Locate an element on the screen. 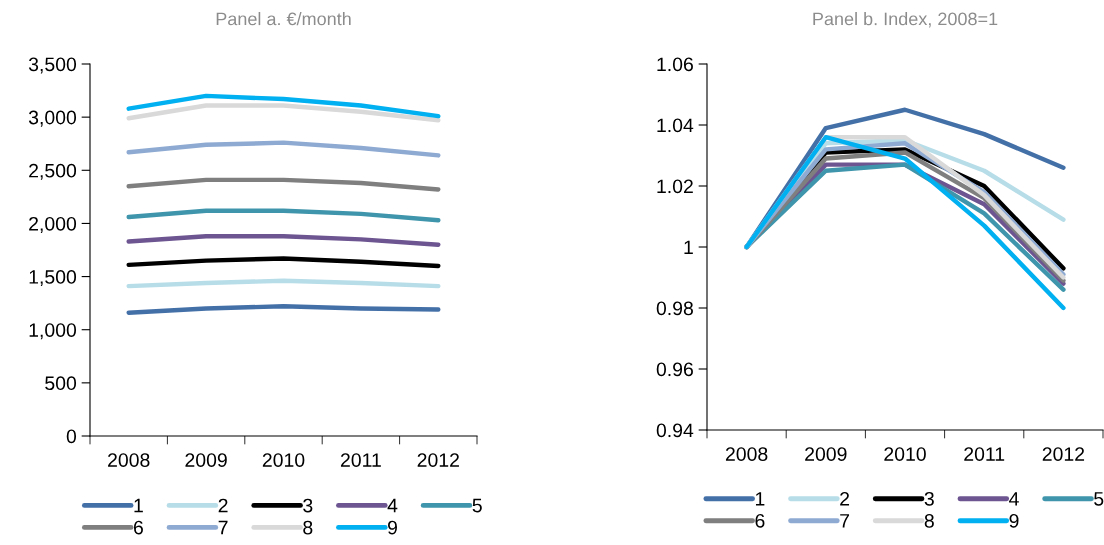 The width and height of the screenshot is (1104, 545). y-tick-label: 1,500 is located at coordinates (53, 278).